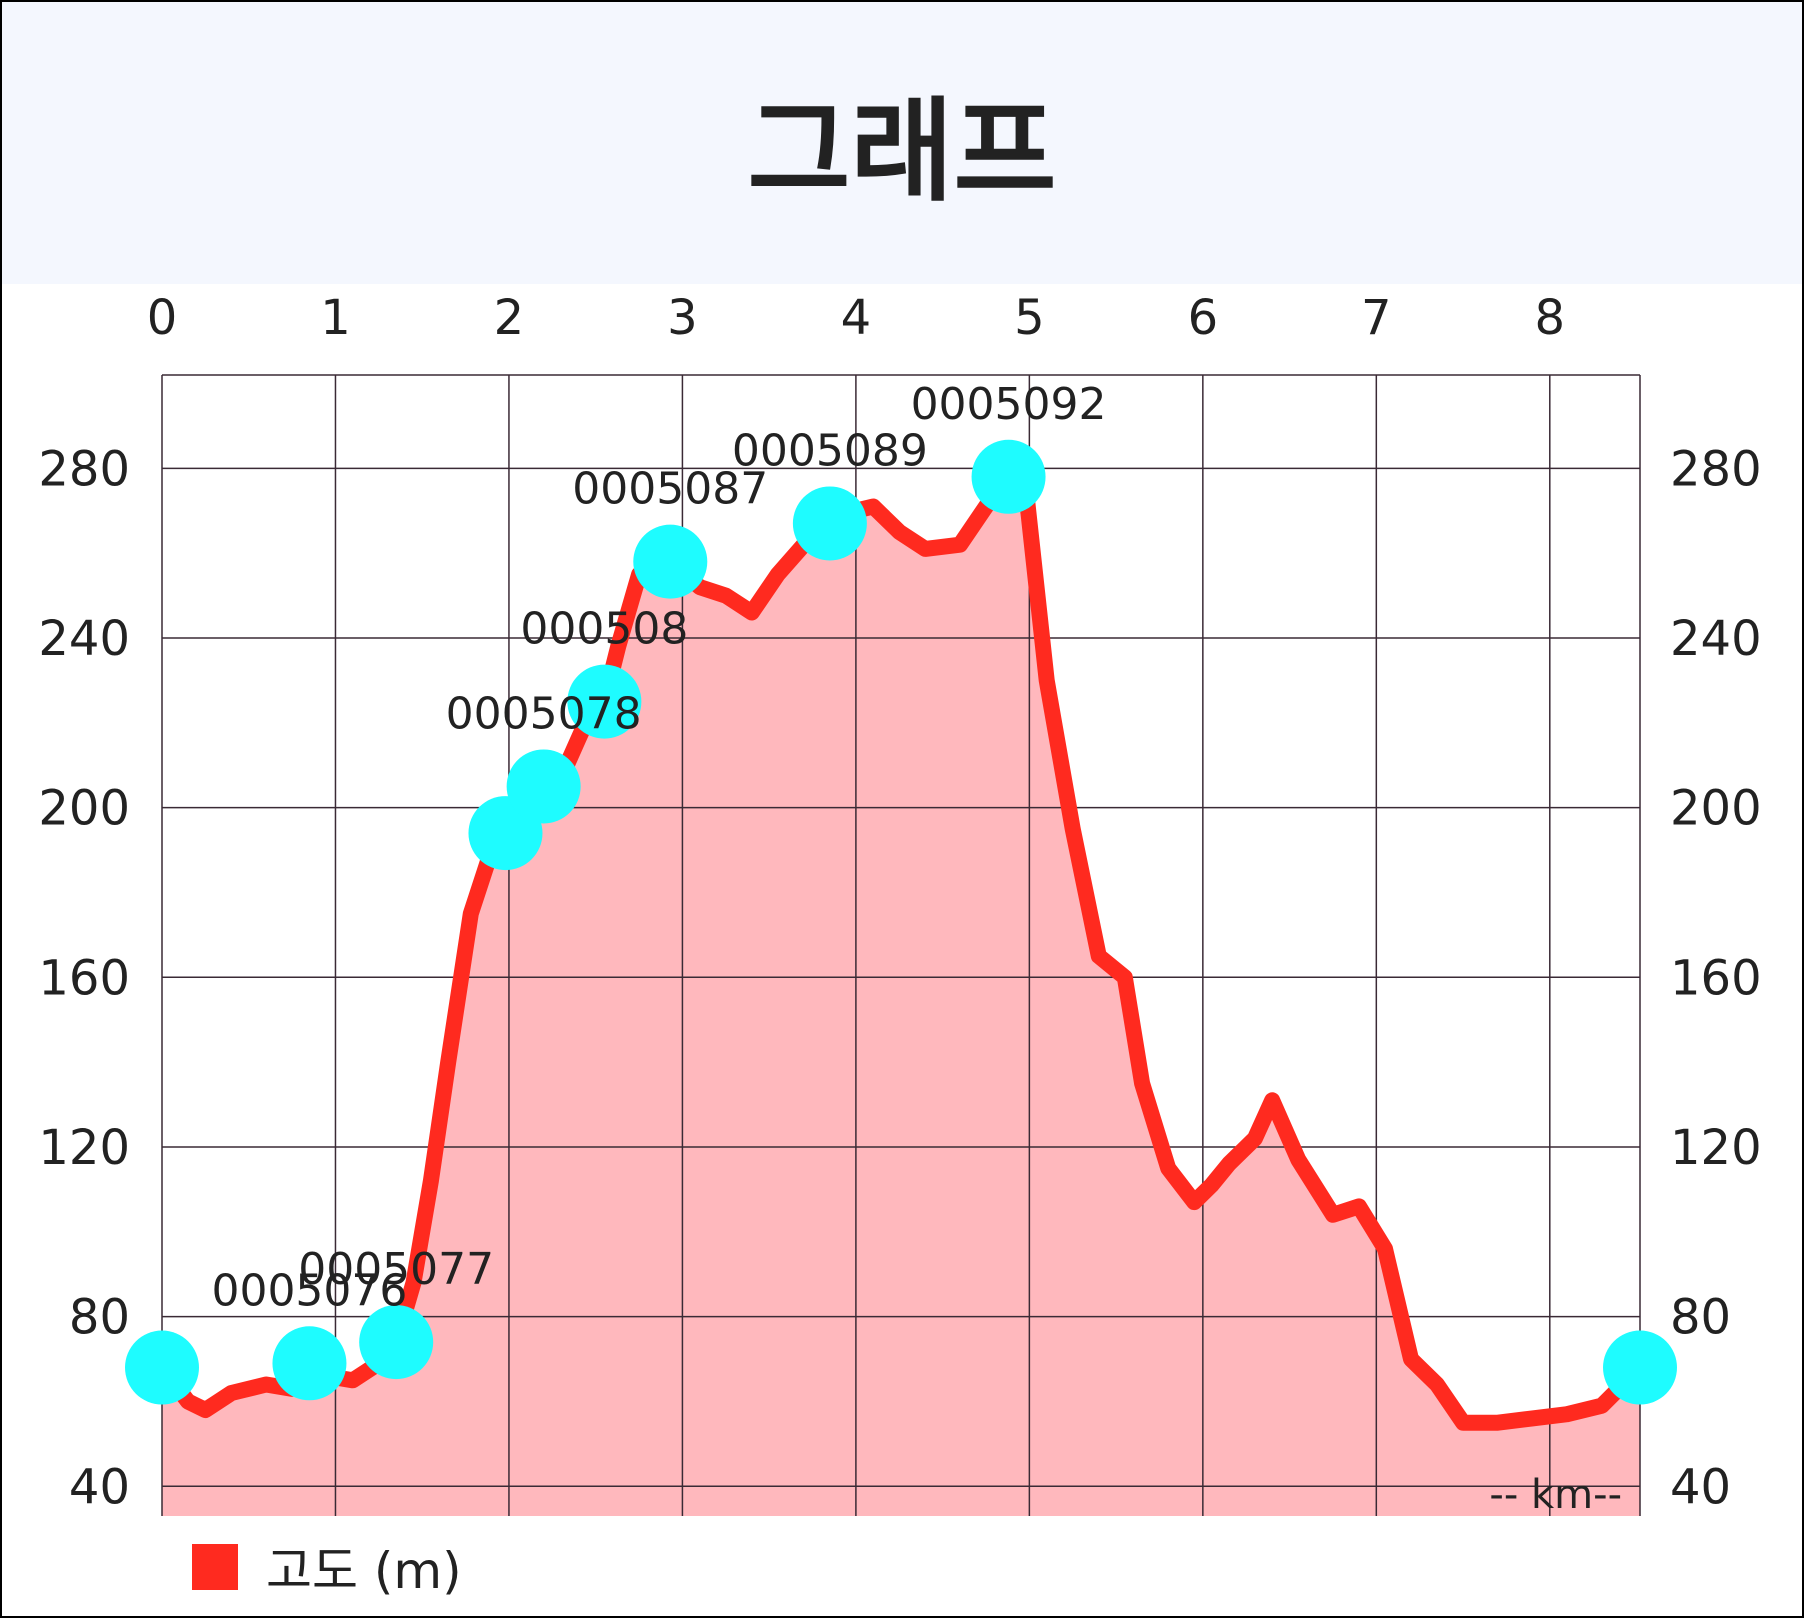 The width and height of the screenshot is (1804, 1618). Describe the element at coordinates (1716, 1148) in the screenshot. I see `y-tick-label-right: 120` at that location.